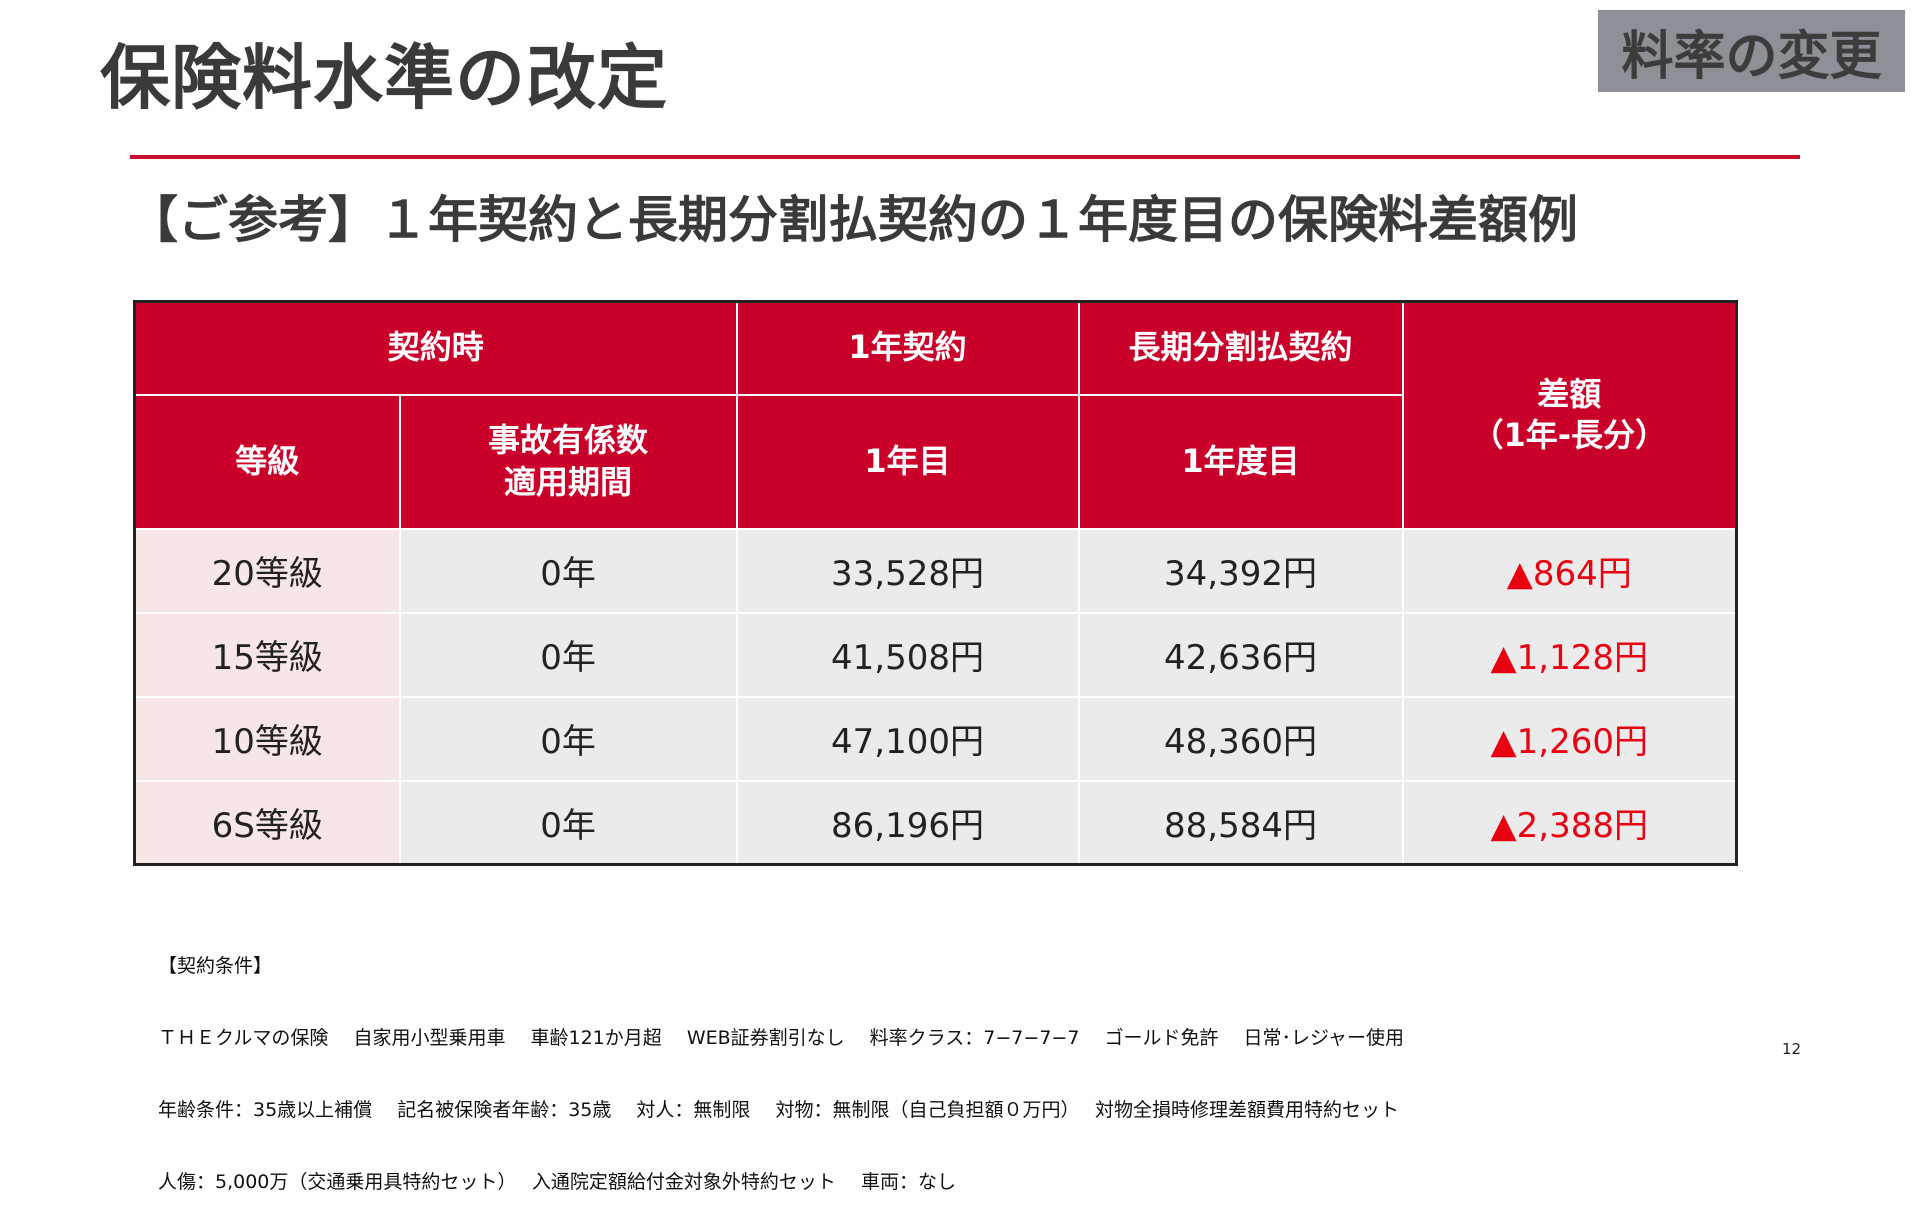  Describe the element at coordinates (1569, 822) in the screenshot. I see `cell-diff: ▲2,388円` at that location.